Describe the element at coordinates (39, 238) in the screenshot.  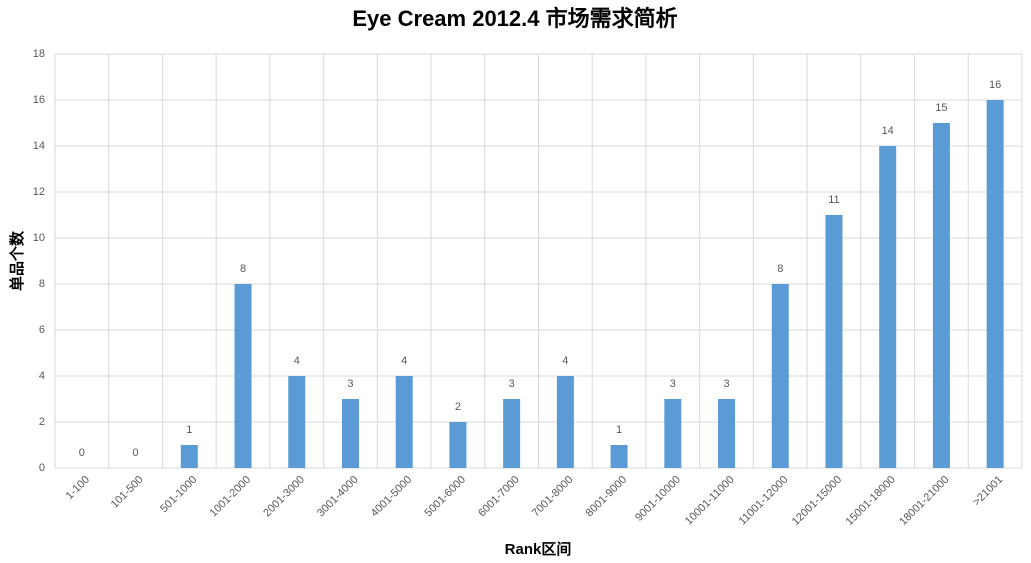
I see `y-tick-label: 10` at that location.